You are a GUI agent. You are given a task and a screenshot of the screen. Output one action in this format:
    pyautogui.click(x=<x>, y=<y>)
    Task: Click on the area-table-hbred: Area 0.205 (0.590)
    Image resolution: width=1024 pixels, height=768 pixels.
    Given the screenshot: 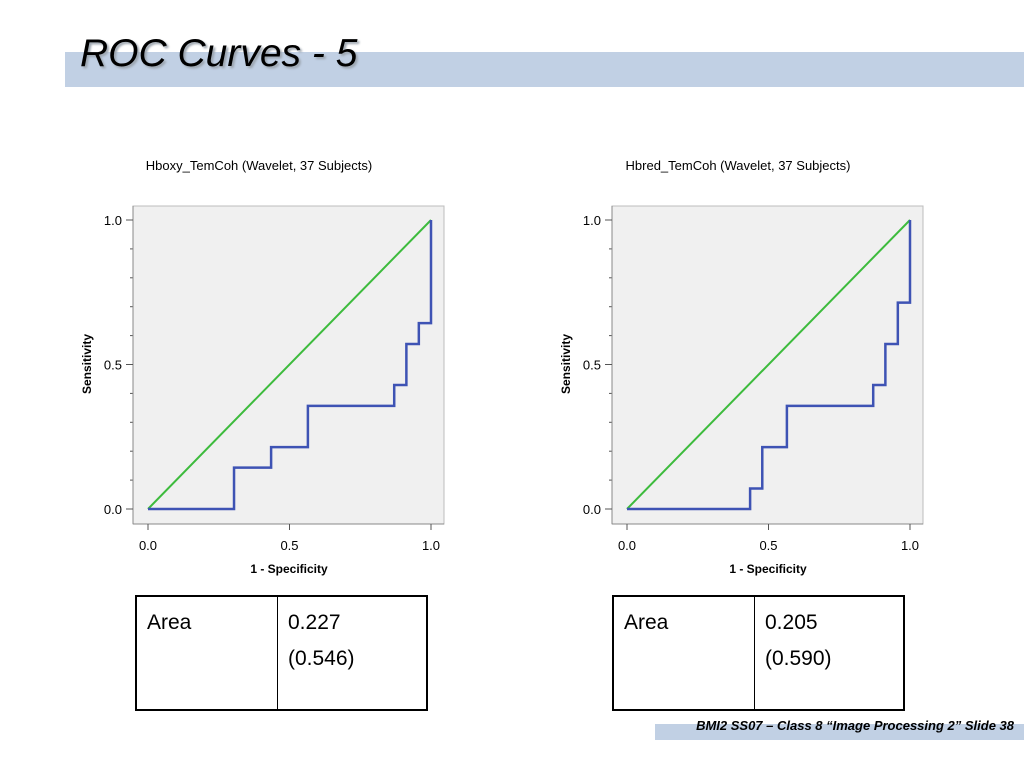 What is the action you would take?
    pyautogui.click(x=758, y=653)
    